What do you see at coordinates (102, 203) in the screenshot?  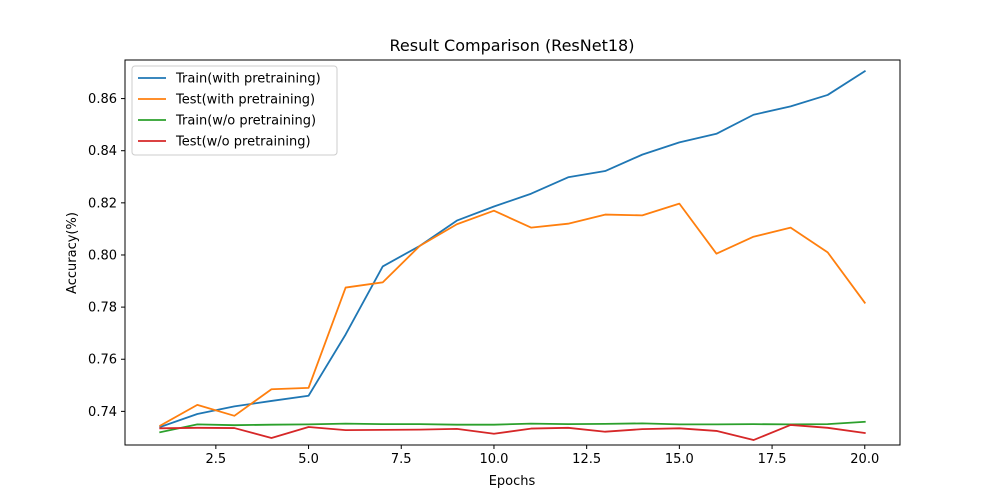 I see `y-tick-label: 0.82` at bounding box center [102, 203].